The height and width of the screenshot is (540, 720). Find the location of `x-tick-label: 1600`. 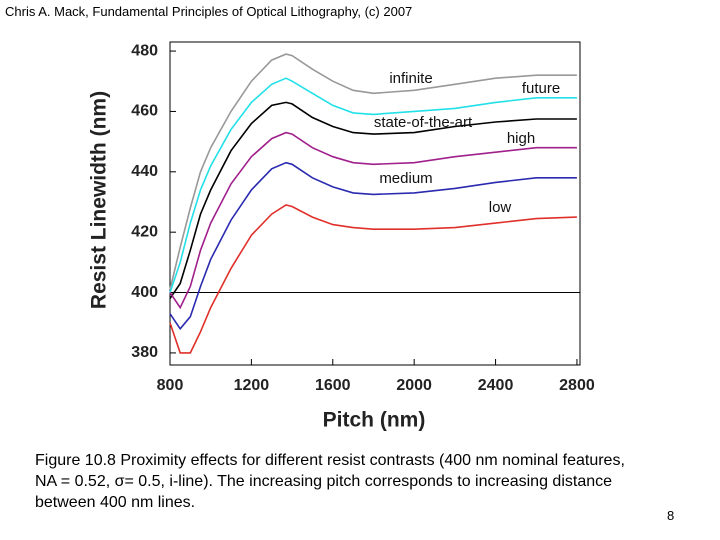

x-tick-label: 1600 is located at coordinates (333, 385).